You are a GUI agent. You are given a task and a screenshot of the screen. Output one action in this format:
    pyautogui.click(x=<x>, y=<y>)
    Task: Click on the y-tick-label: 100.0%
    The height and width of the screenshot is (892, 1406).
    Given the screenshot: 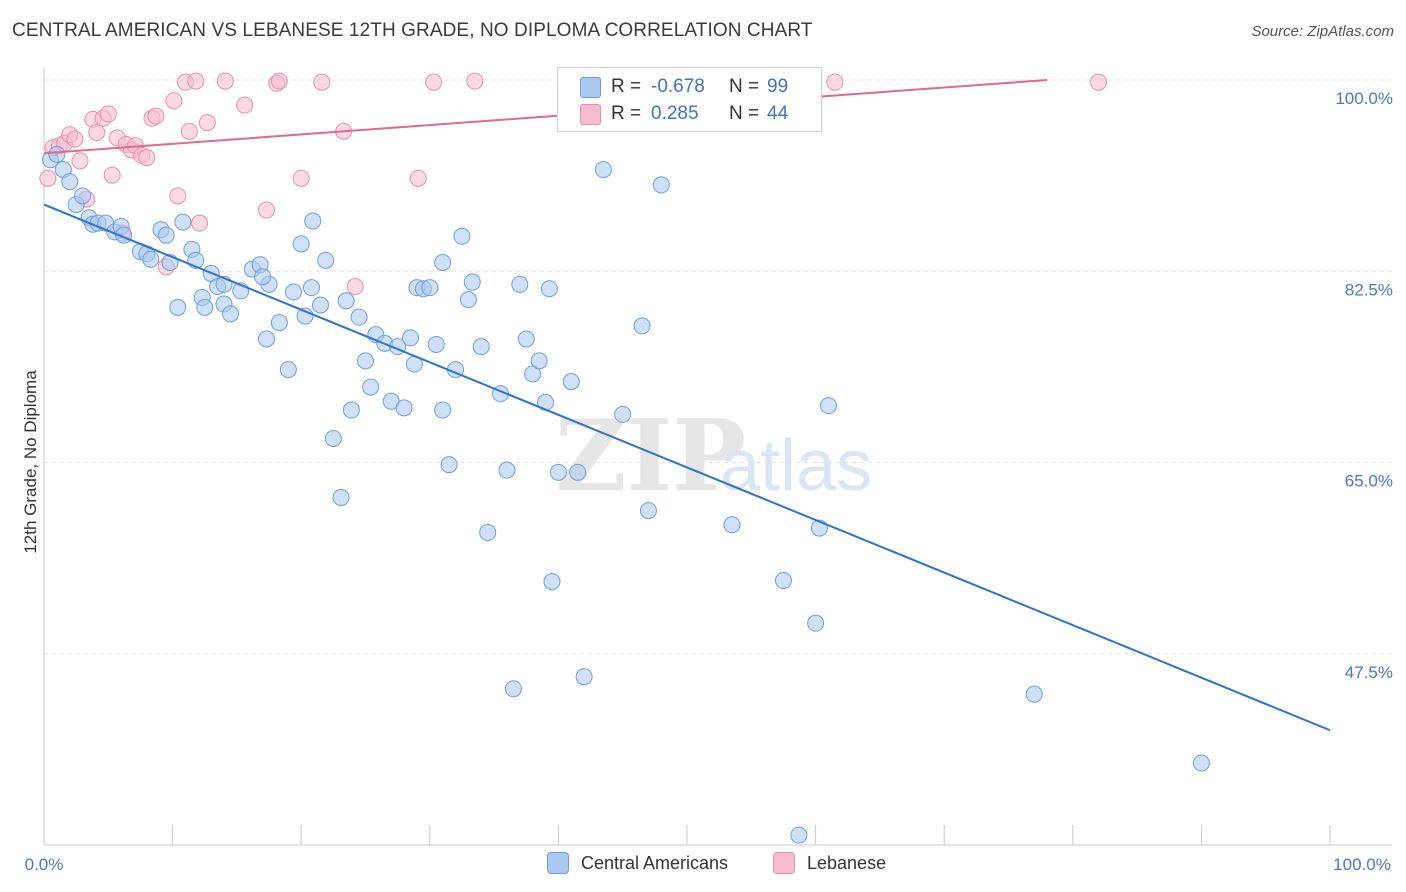 What is the action you would take?
    pyautogui.click(x=1364, y=98)
    